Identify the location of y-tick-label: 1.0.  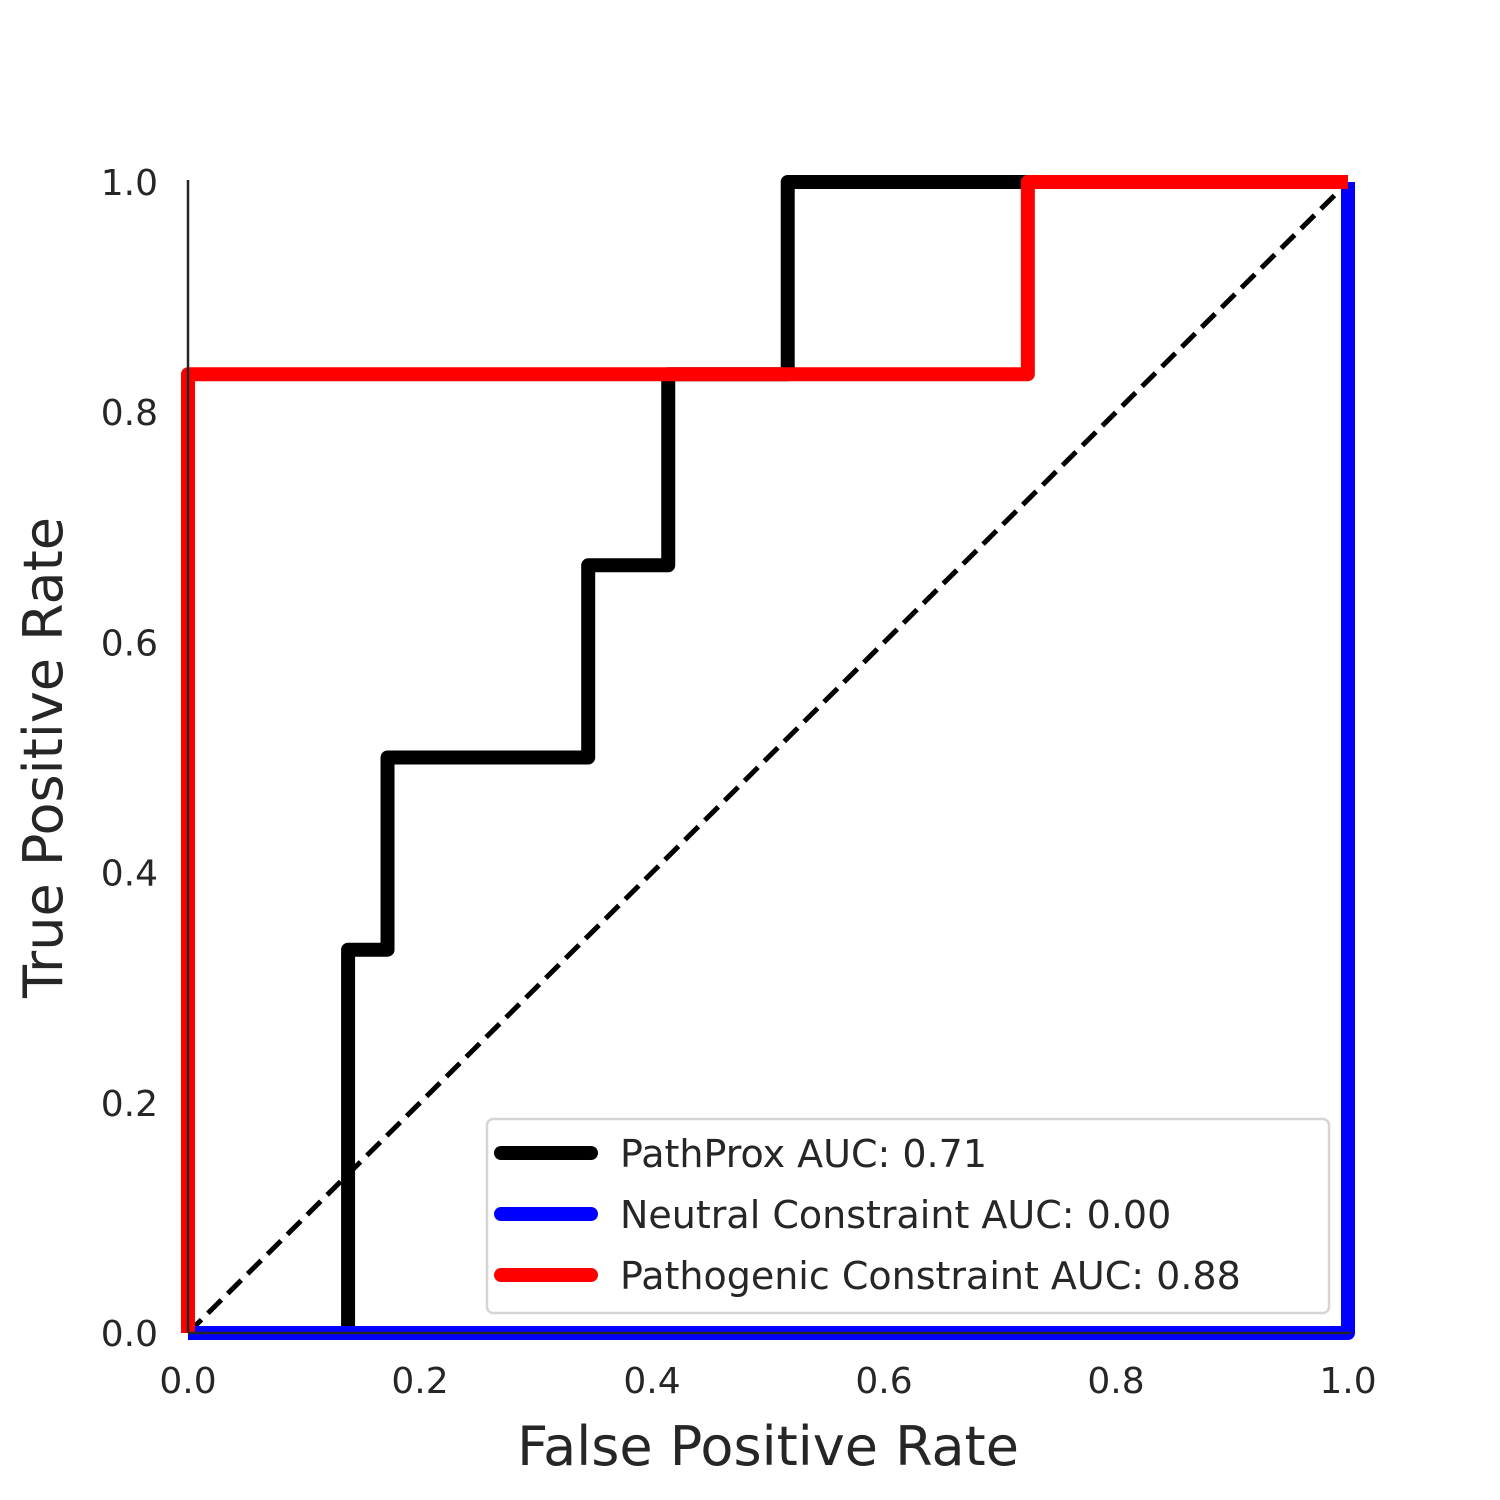
(129, 183).